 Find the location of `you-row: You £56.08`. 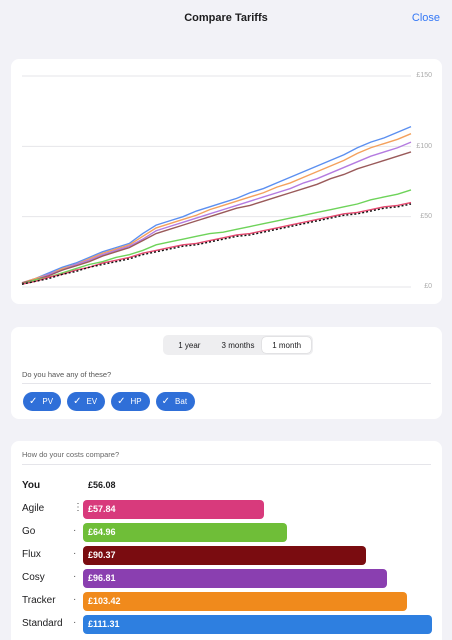

you-row: You £56.08 is located at coordinates (226, 486).